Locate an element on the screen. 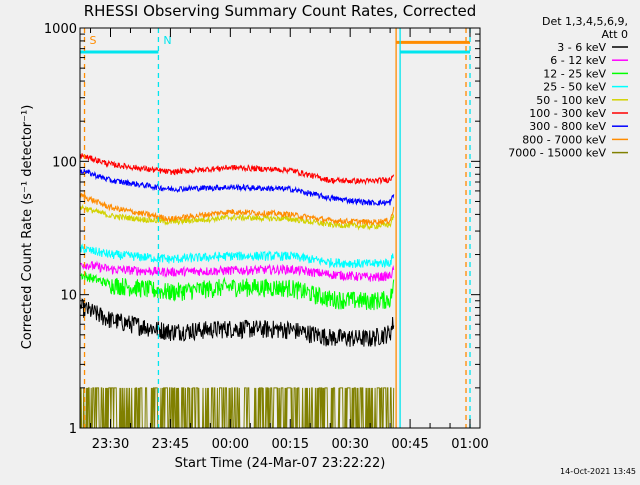 This screenshot has height=485, width=640. series-line-3-6-kev is located at coordinates (237, 323).